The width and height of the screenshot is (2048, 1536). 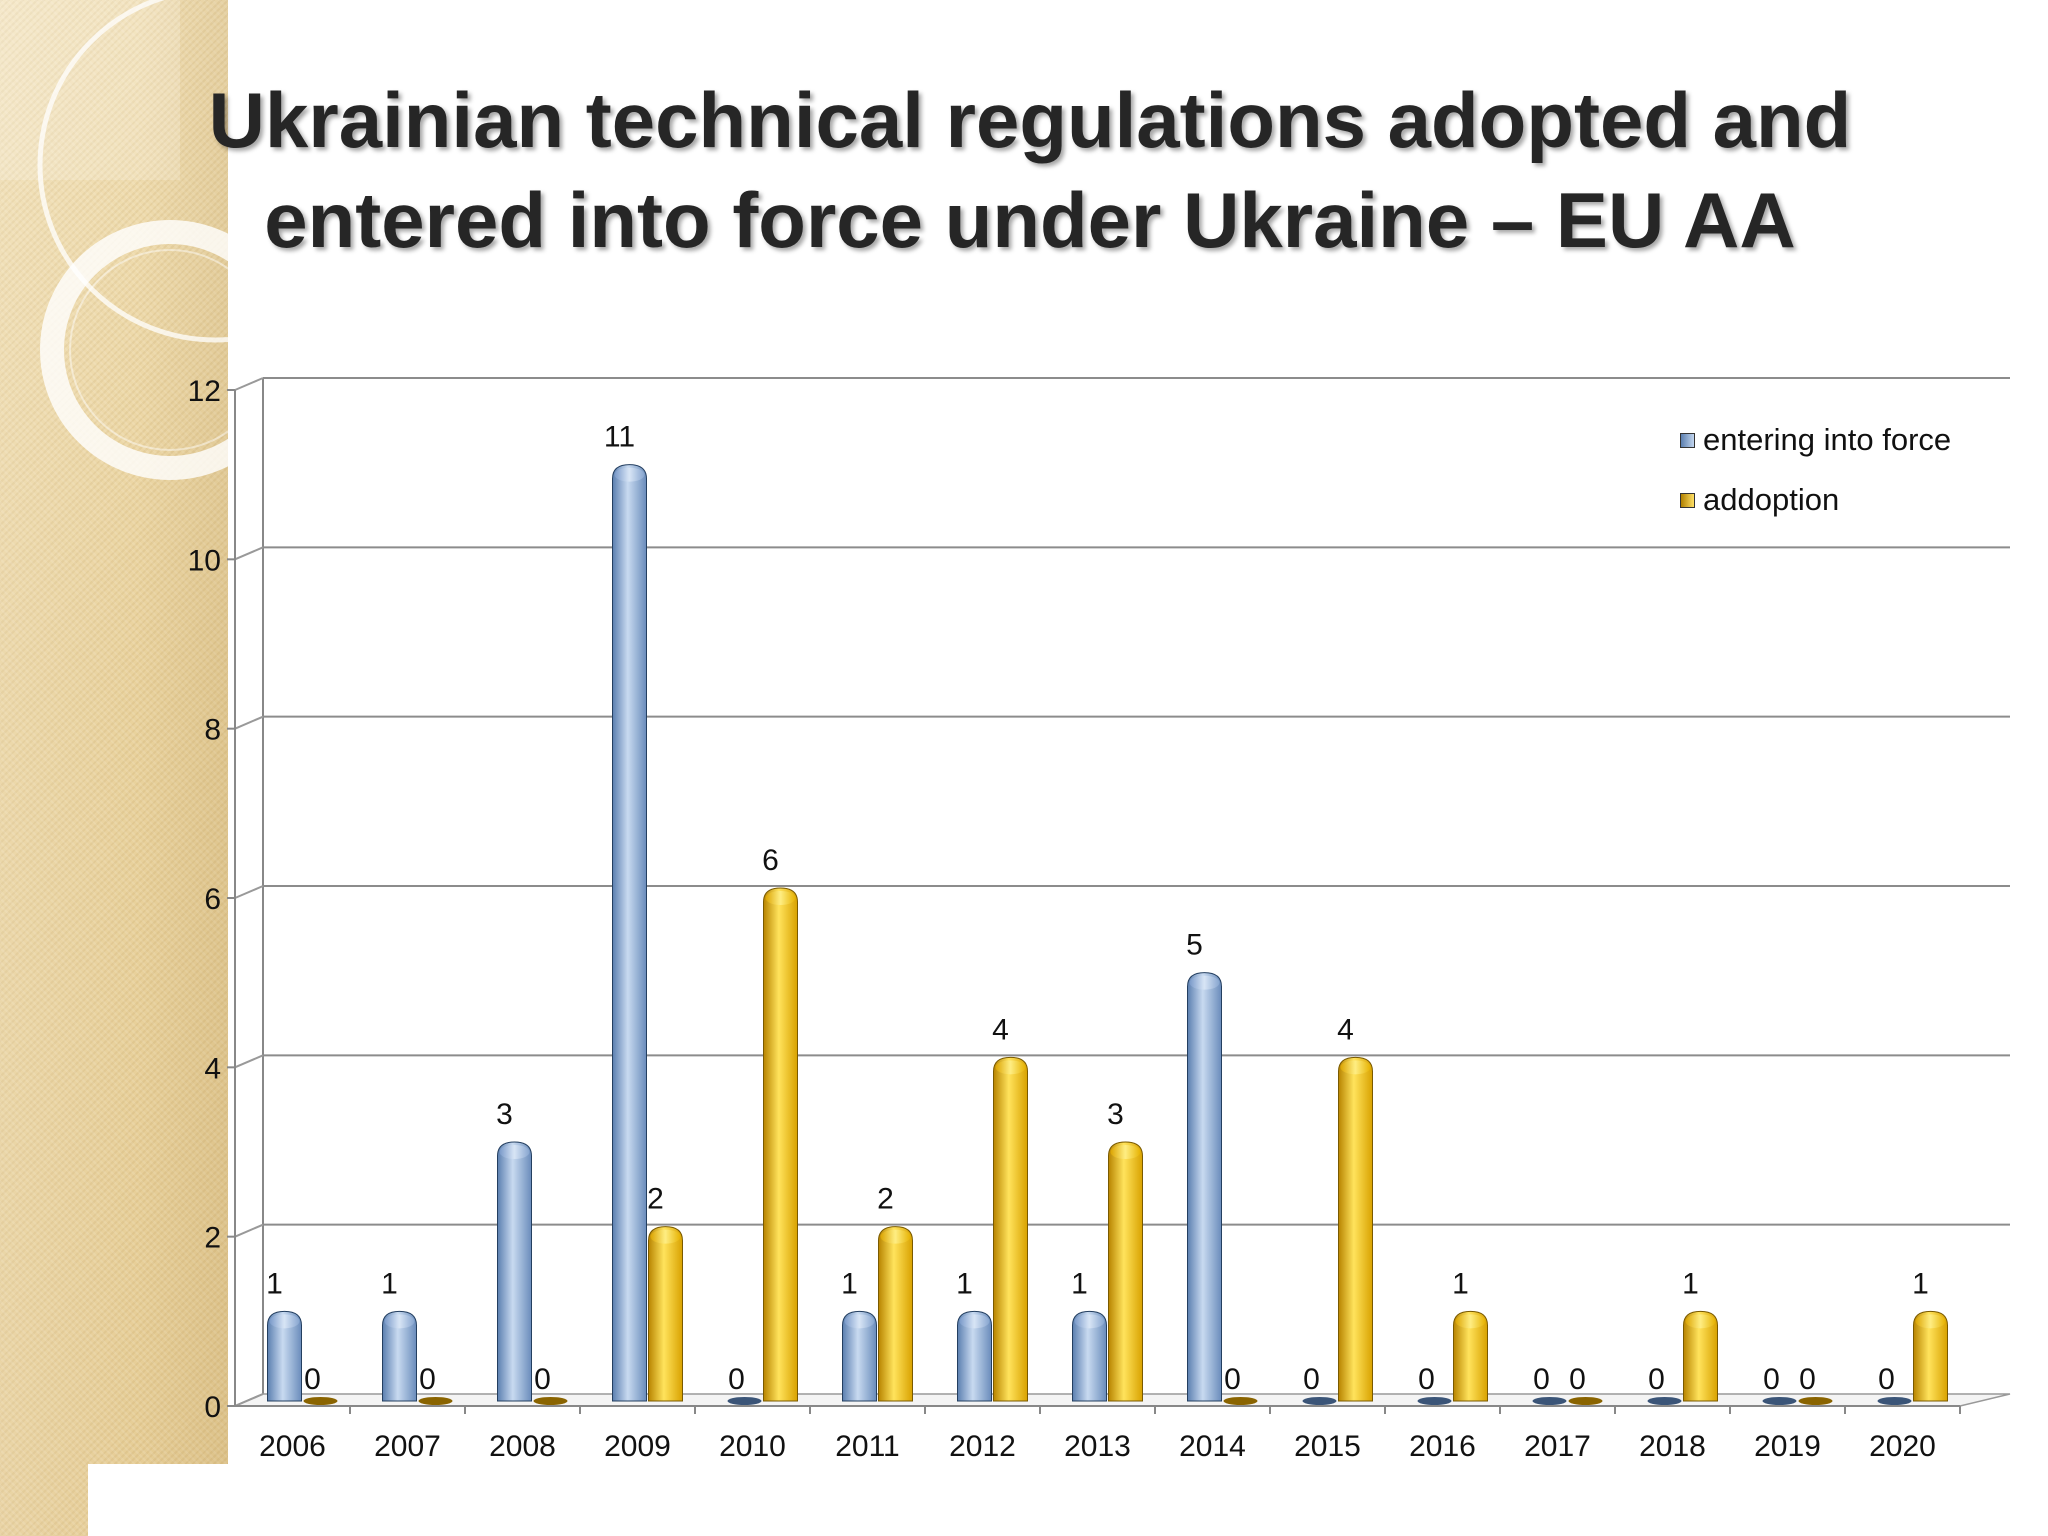 I want to click on legend-label-entering: entering into force, so click(x=1827, y=439).